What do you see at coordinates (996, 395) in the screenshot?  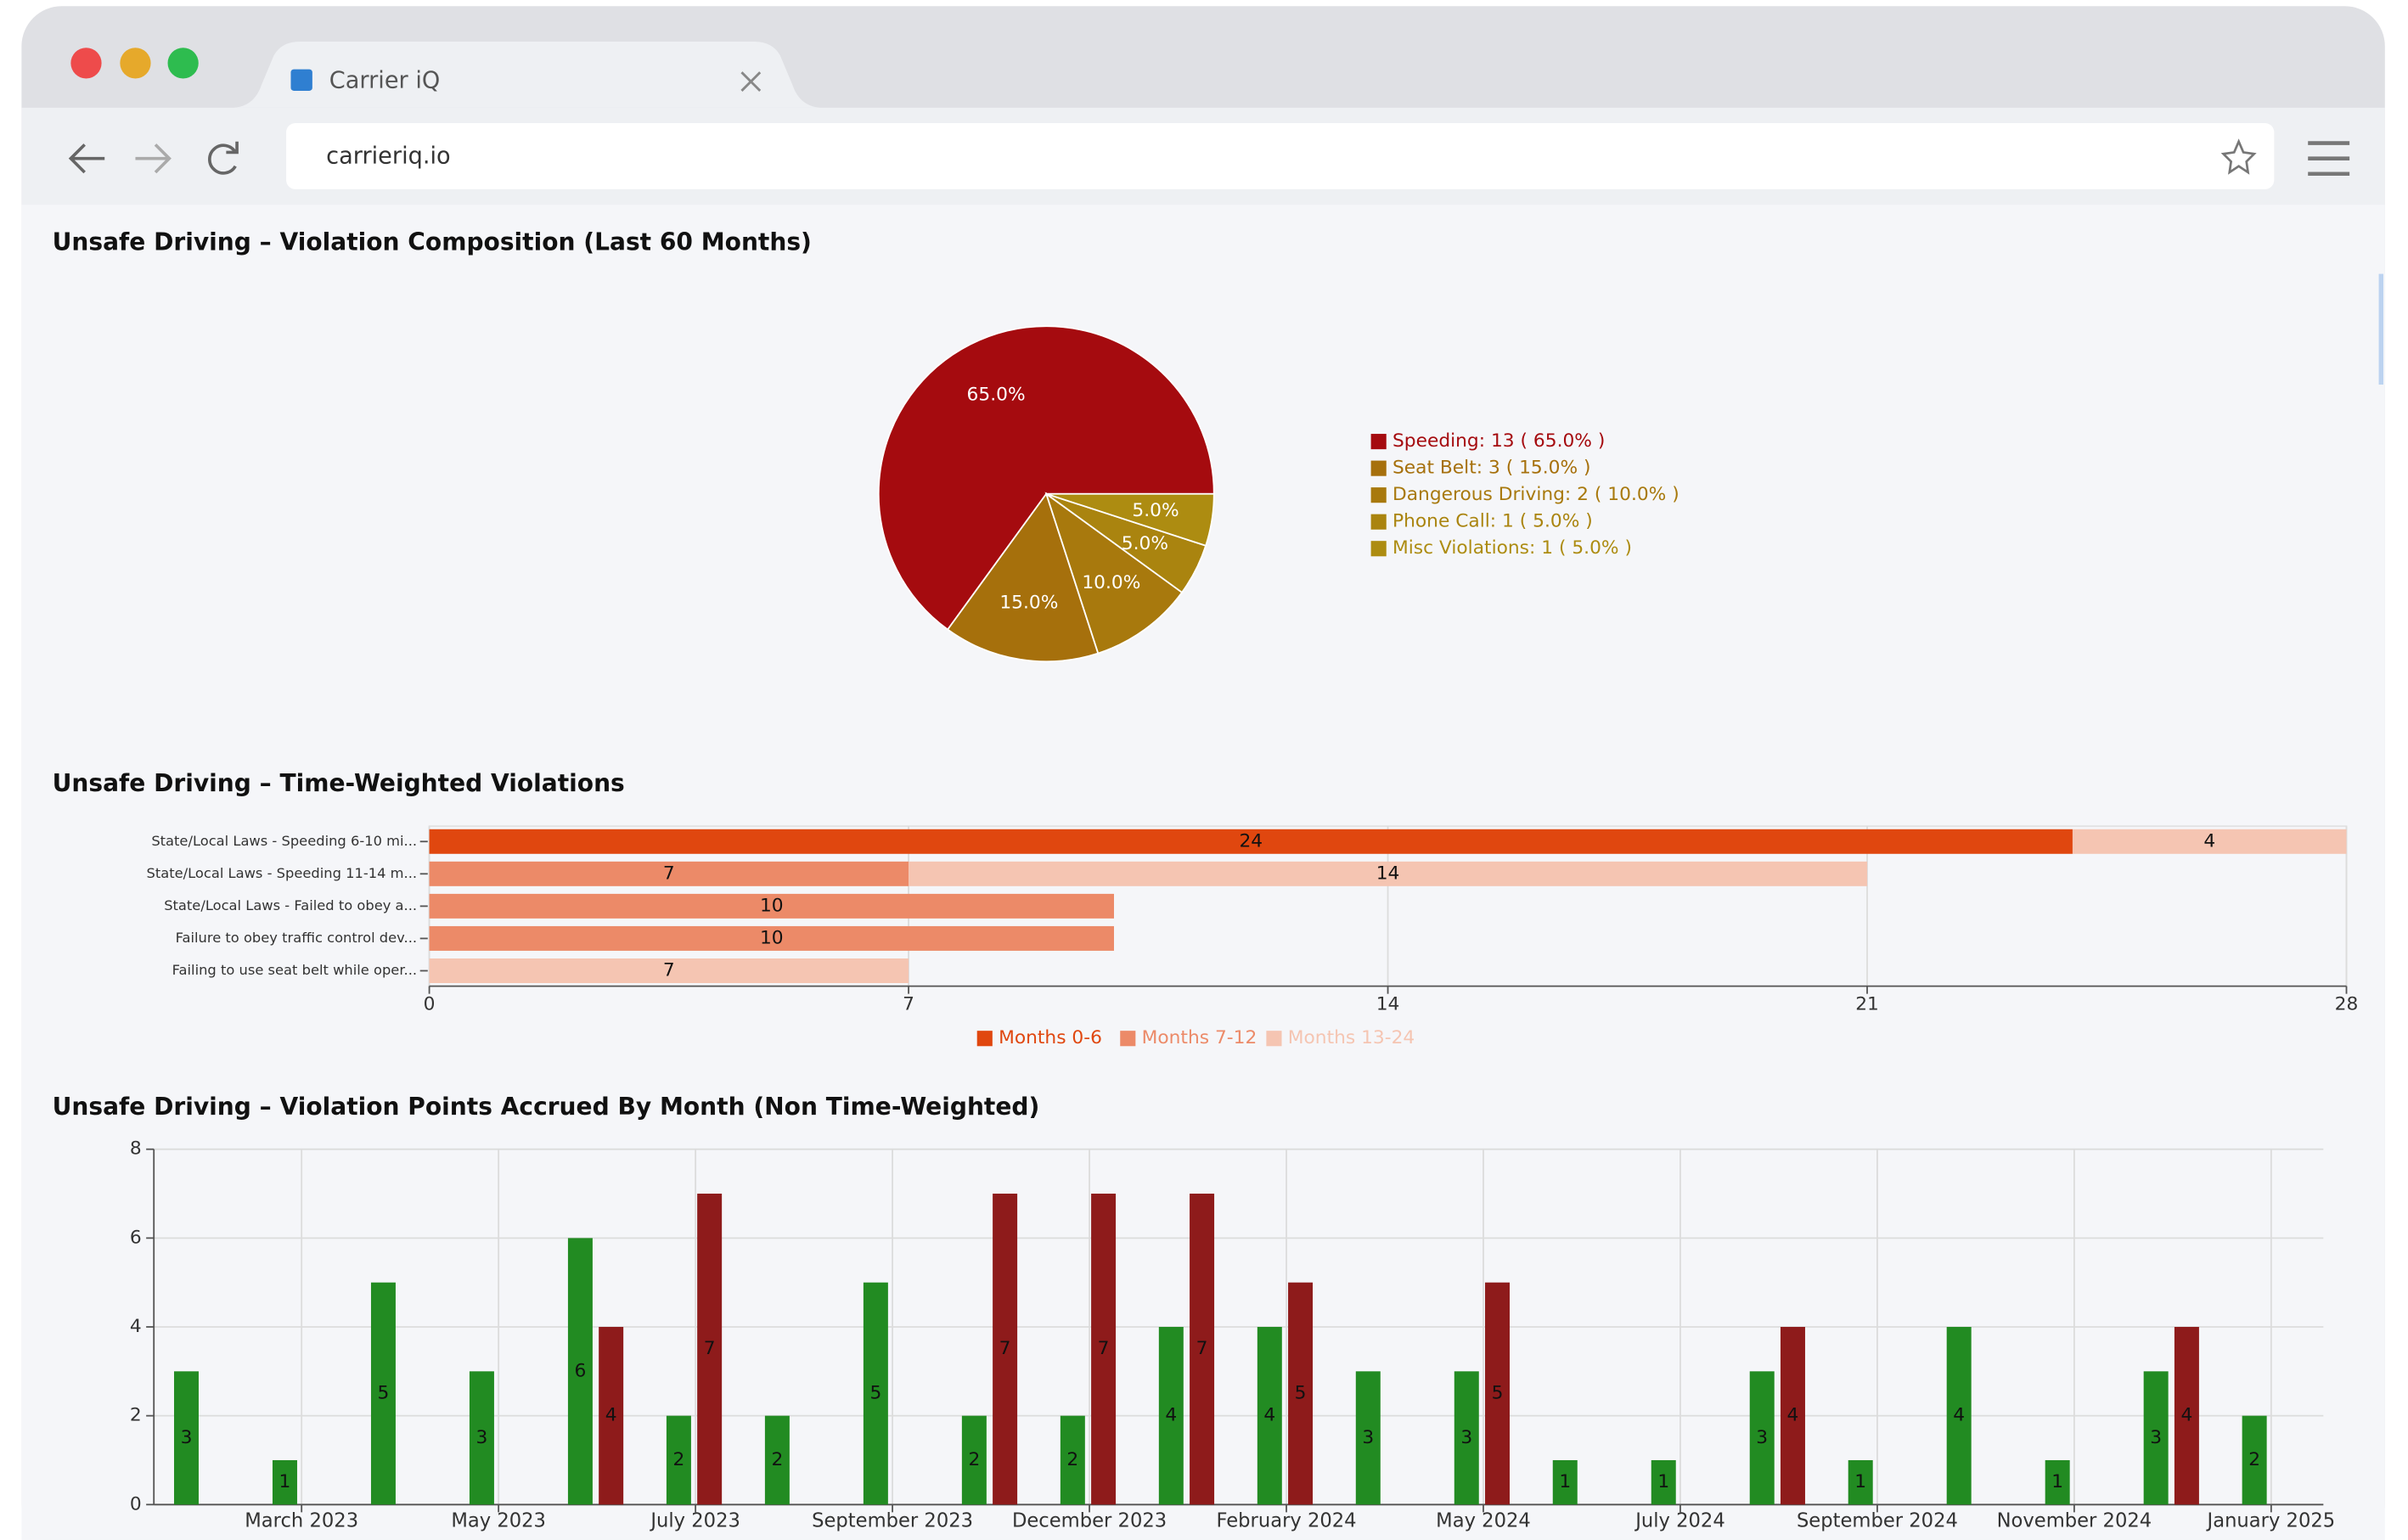 I see `slice-label: 65.0%` at bounding box center [996, 395].